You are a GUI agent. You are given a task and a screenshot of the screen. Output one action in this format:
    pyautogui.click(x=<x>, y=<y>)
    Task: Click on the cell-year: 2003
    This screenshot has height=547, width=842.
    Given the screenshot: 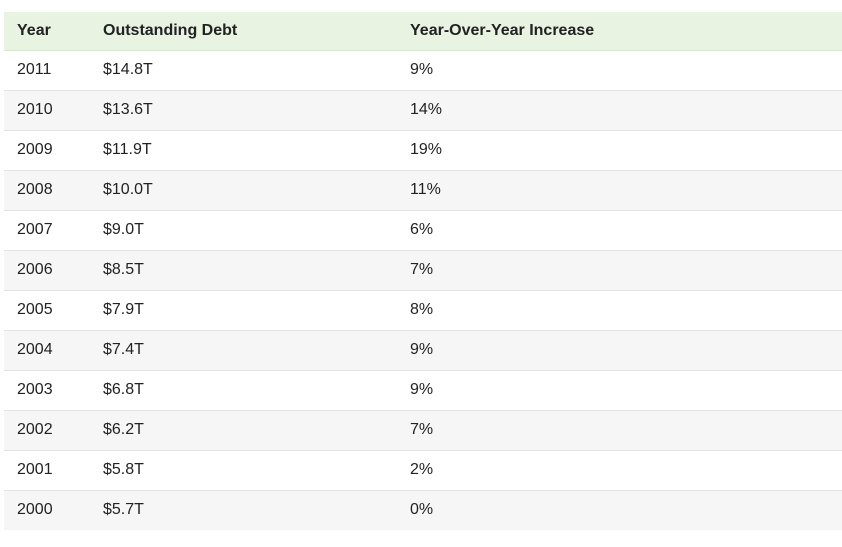 What is the action you would take?
    pyautogui.click(x=47, y=390)
    